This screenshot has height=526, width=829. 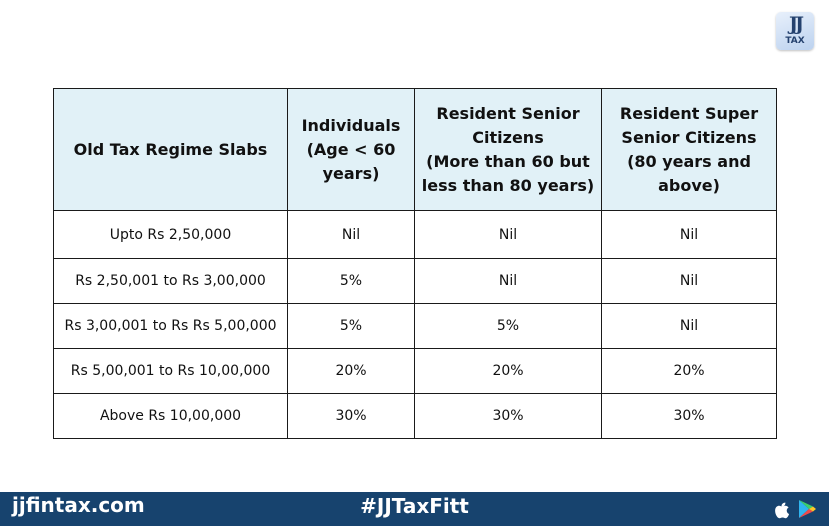 What do you see at coordinates (508, 416) in the screenshot?
I see `senior-rate-cell: 30%` at bounding box center [508, 416].